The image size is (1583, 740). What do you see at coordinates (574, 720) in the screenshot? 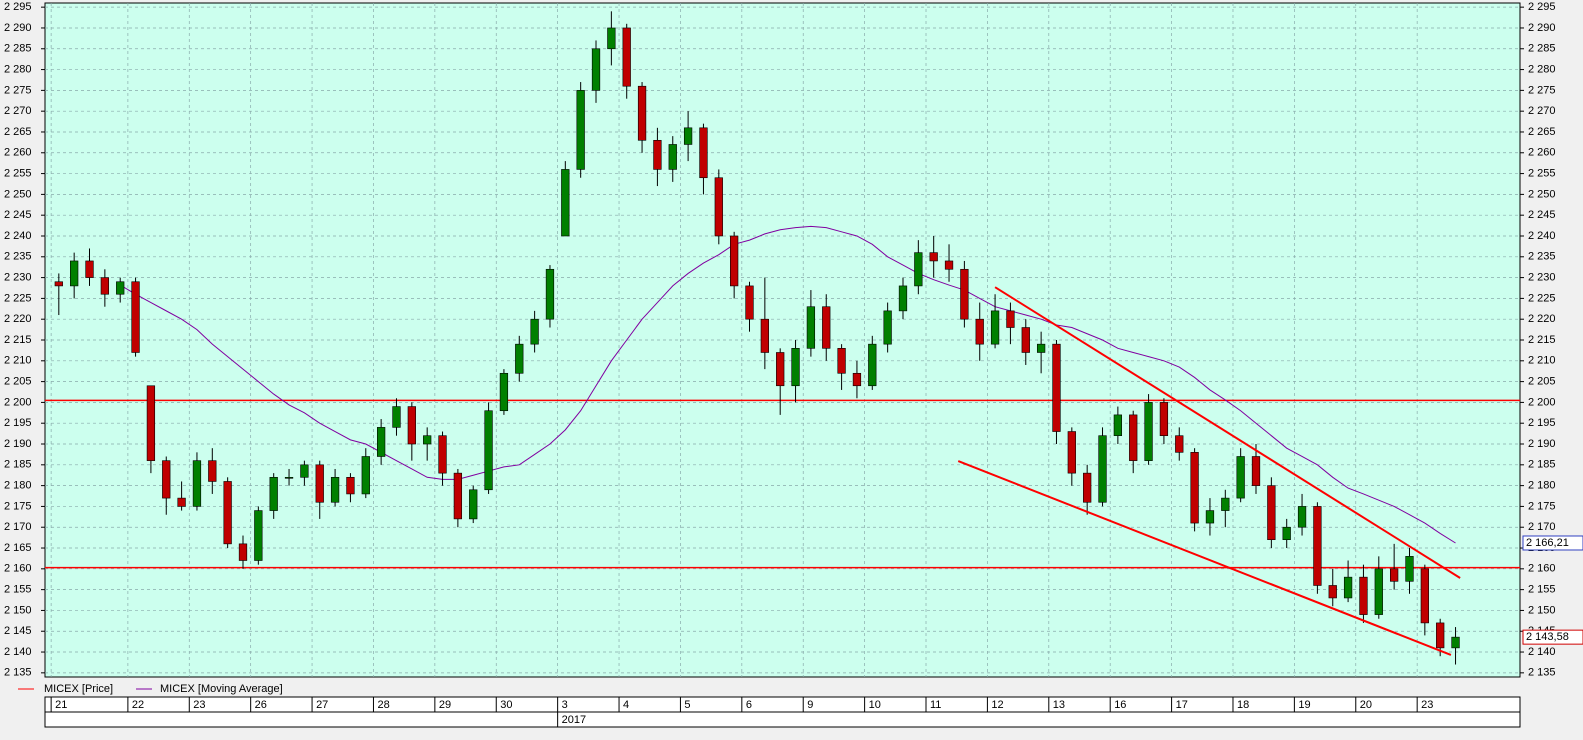
I see `year-label: 2017` at bounding box center [574, 720].